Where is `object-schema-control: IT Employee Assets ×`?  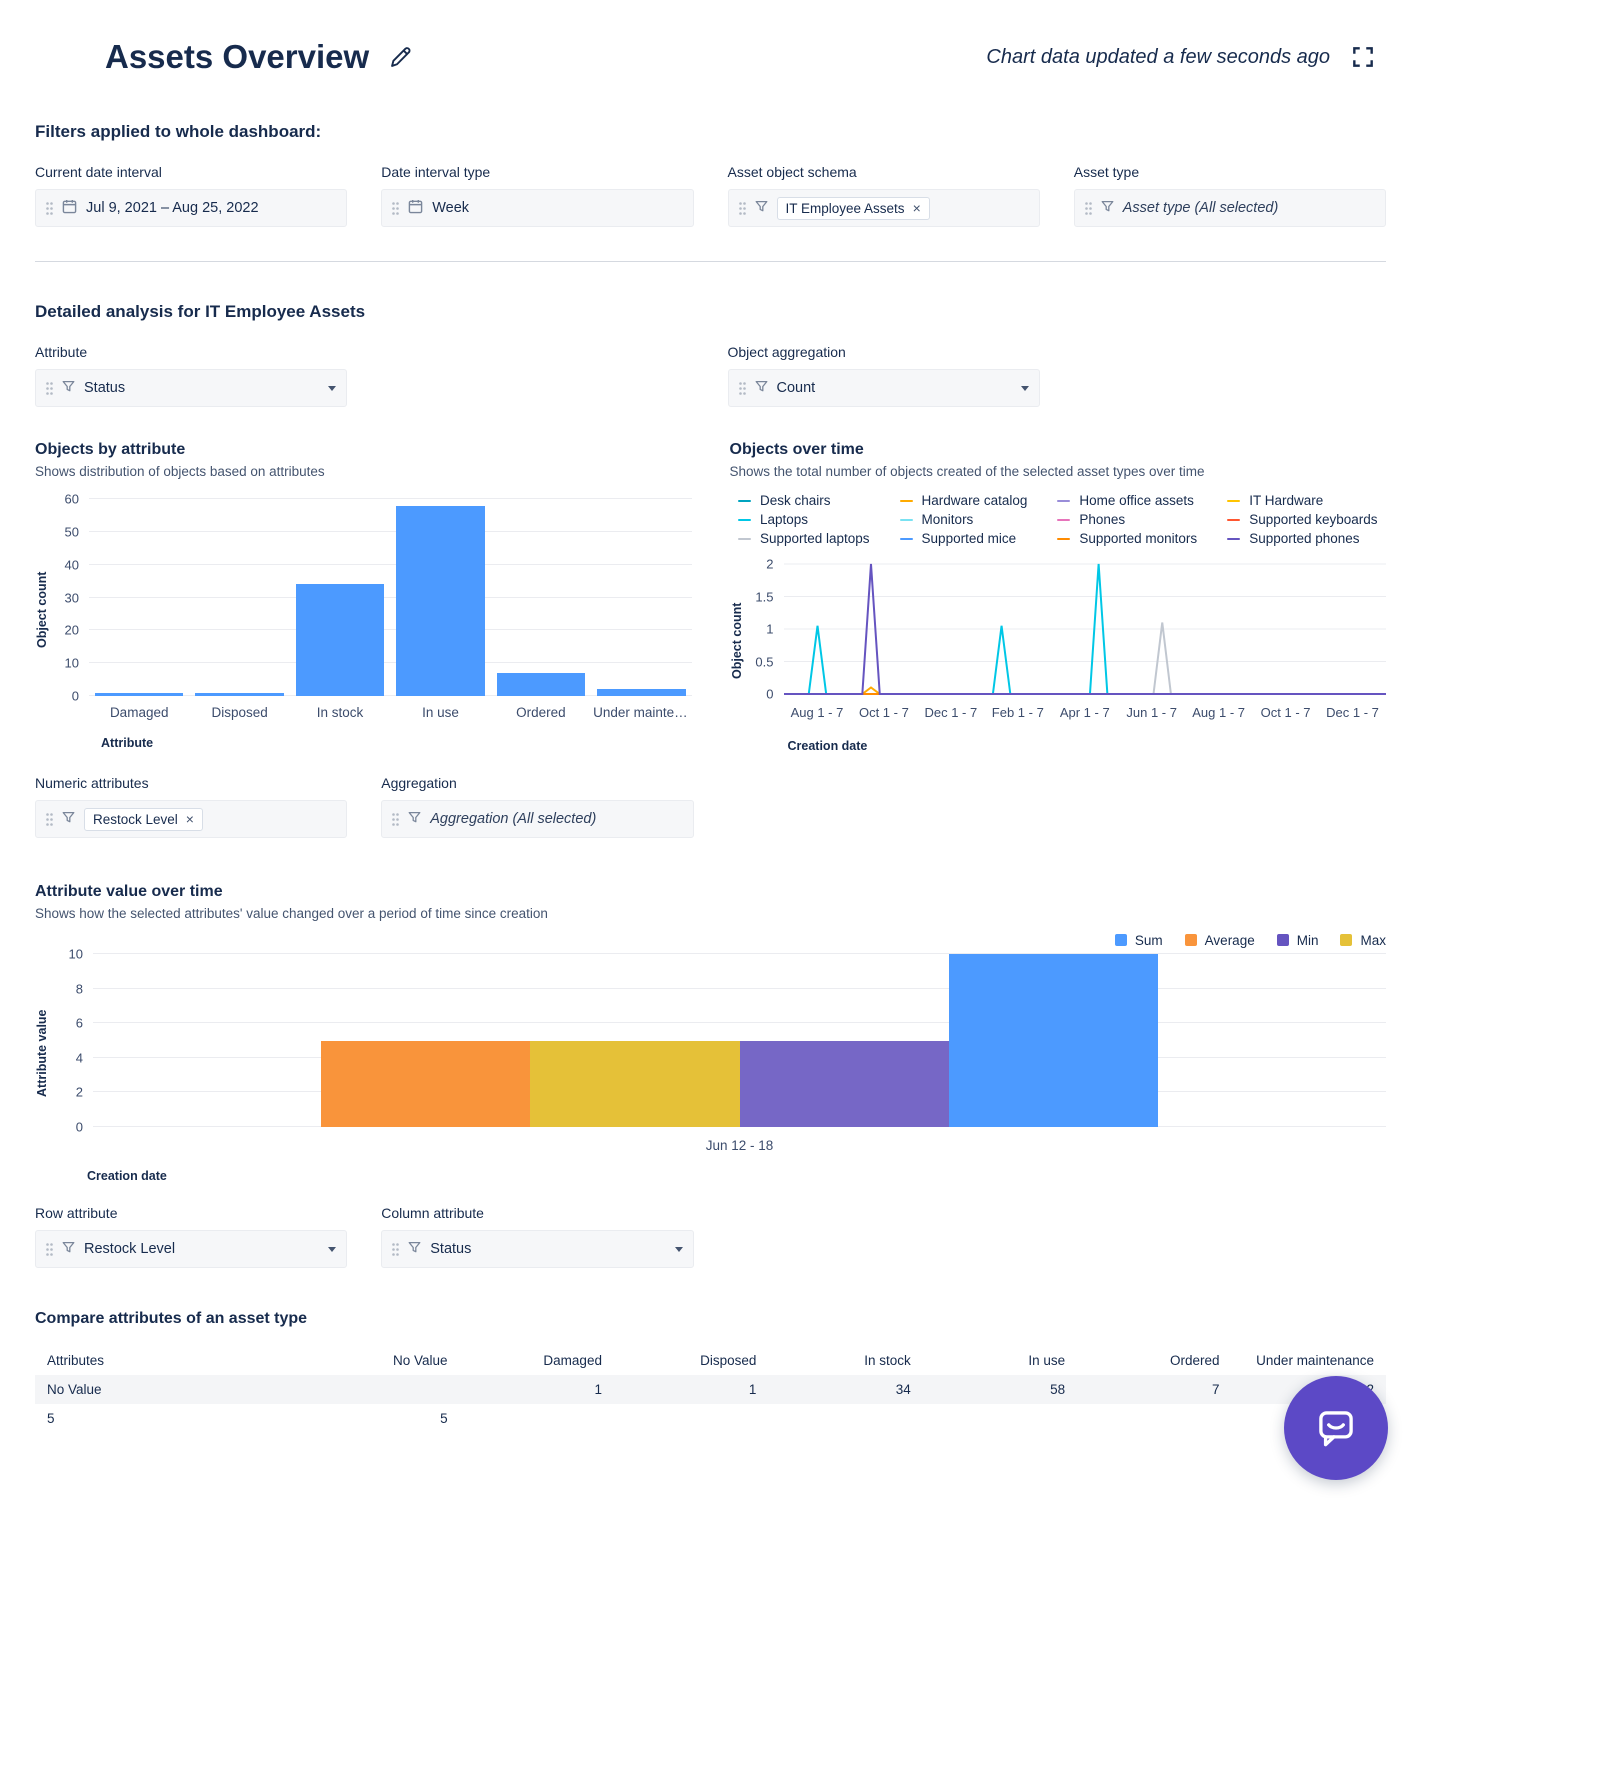 object-schema-control: IT Employee Assets × is located at coordinates (883, 208).